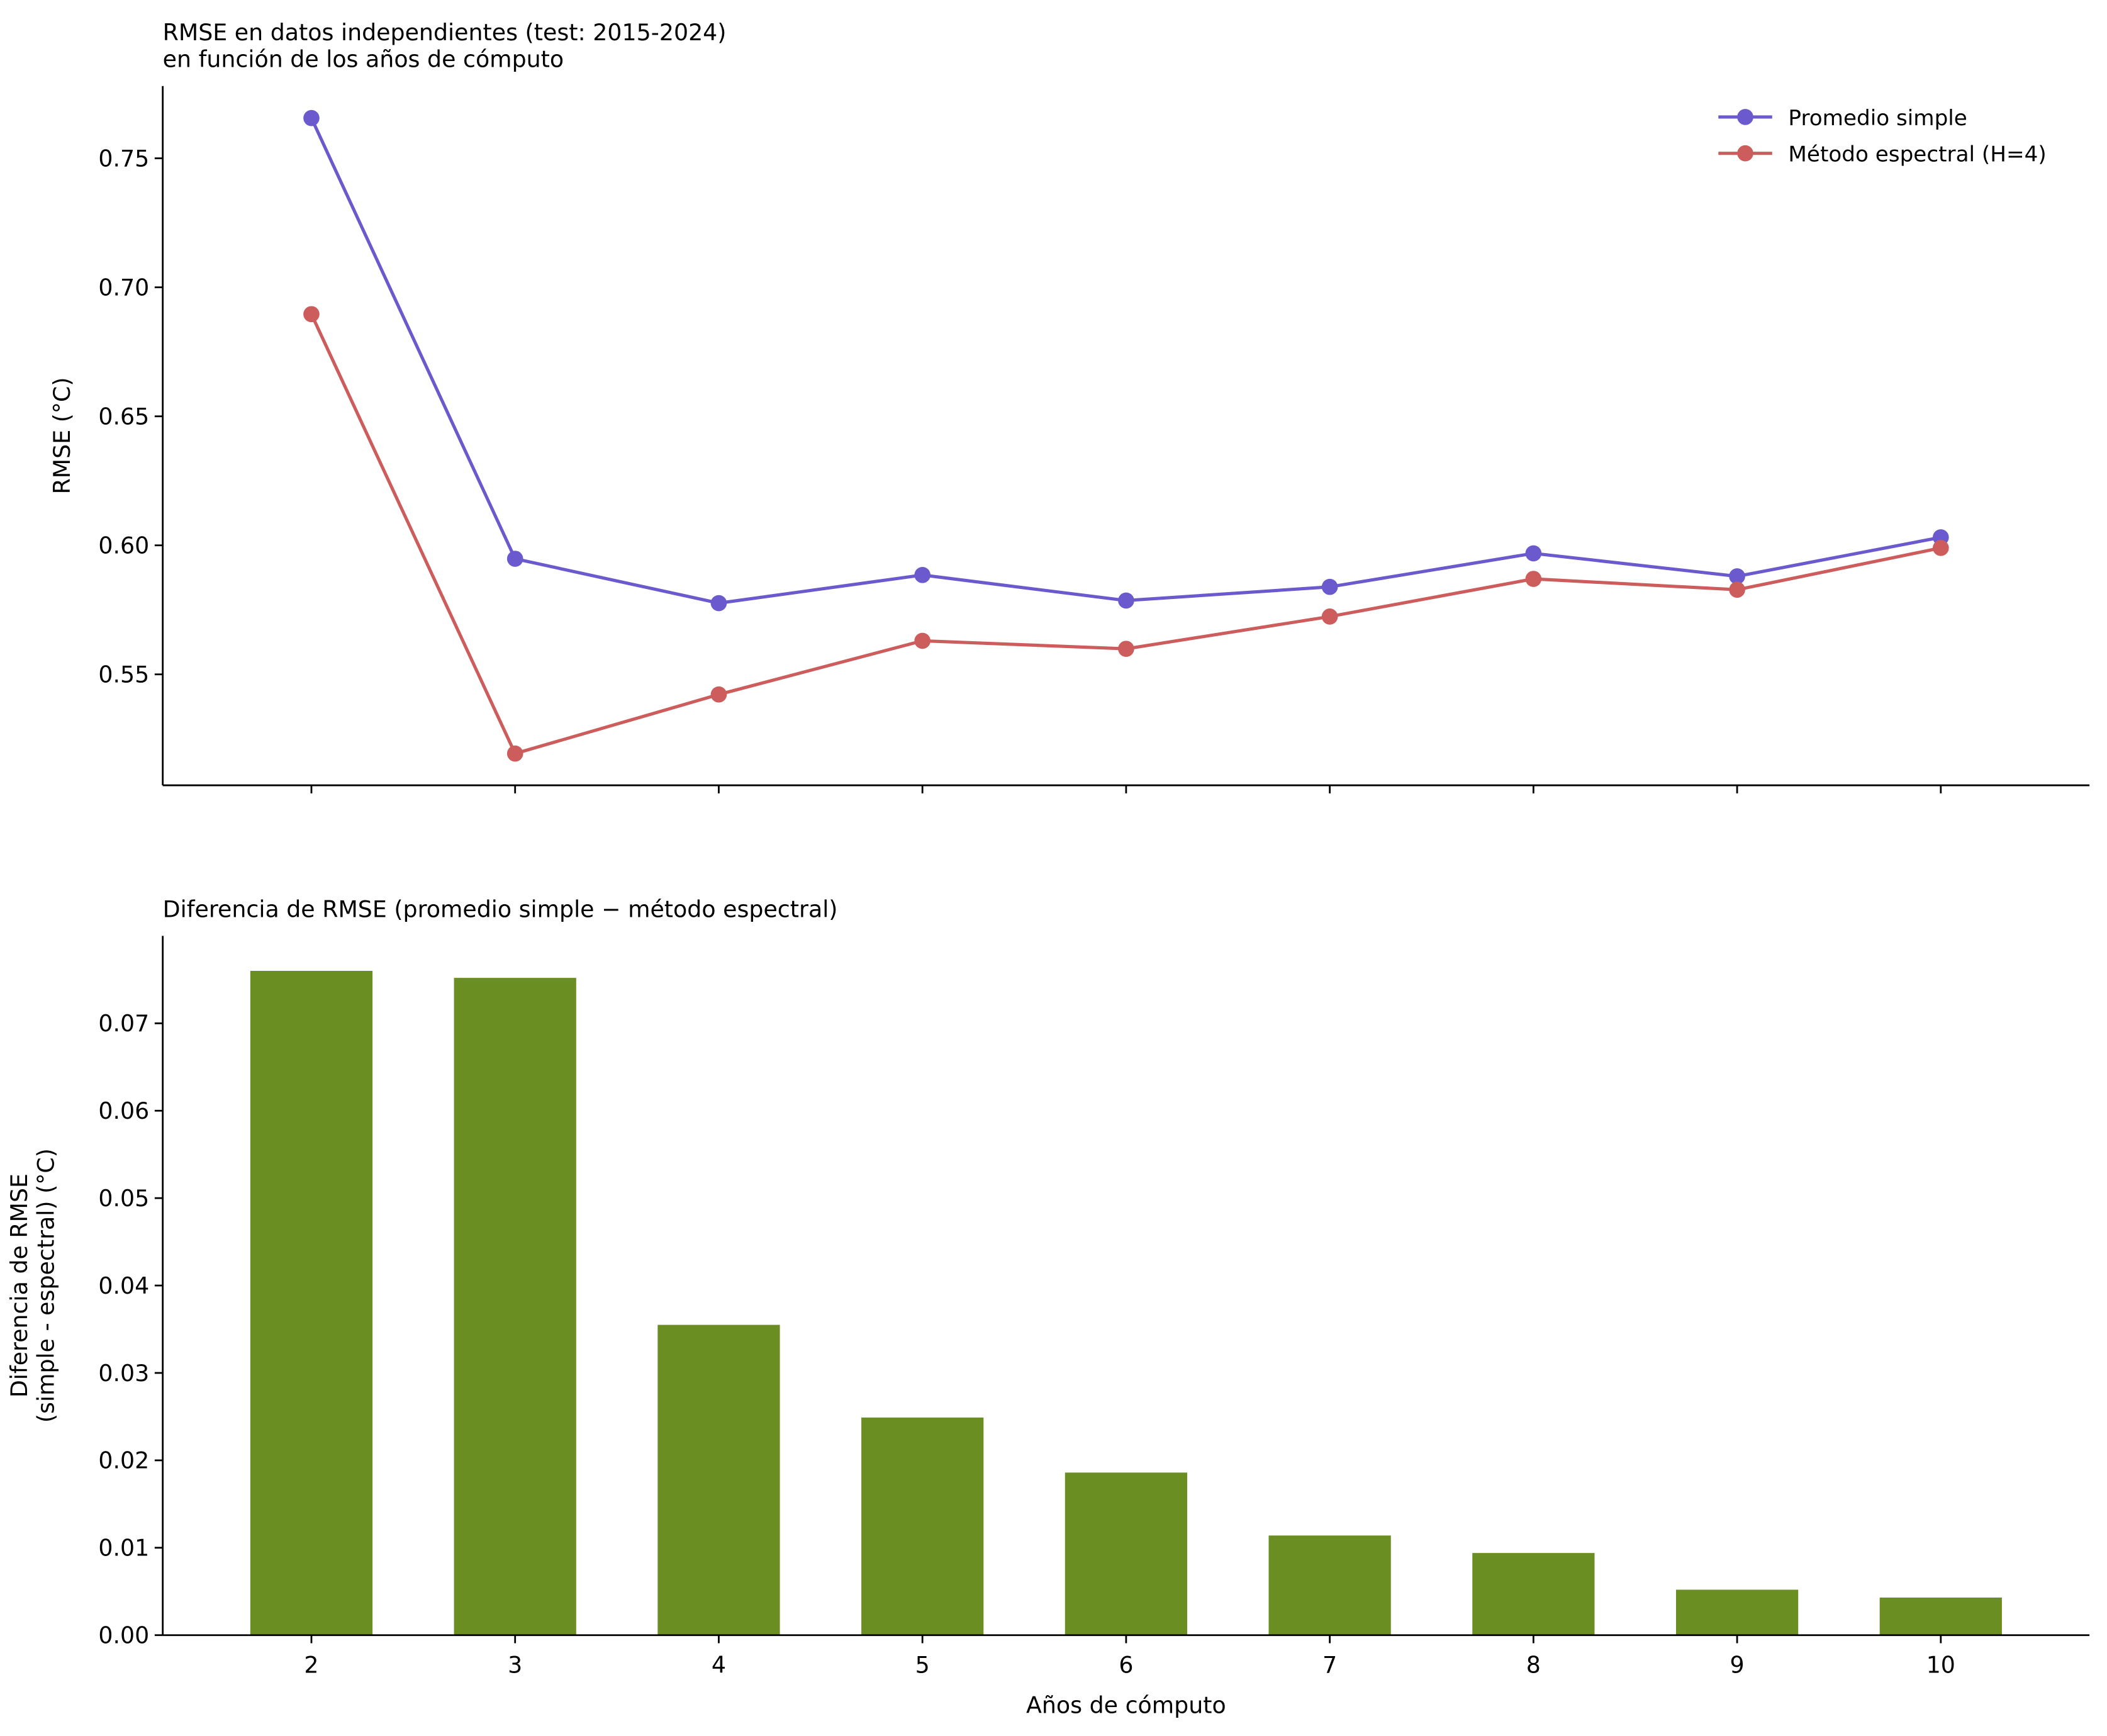 Image resolution: width=2107 pixels, height=1736 pixels. I want to click on x-tick-label: 6, so click(1126, 1665).